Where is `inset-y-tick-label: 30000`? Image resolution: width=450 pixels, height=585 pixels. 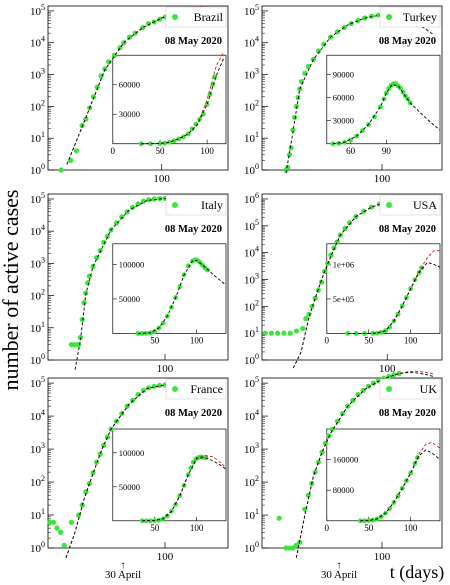 inset-y-tick-label: 30000 is located at coordinates (343, 121).